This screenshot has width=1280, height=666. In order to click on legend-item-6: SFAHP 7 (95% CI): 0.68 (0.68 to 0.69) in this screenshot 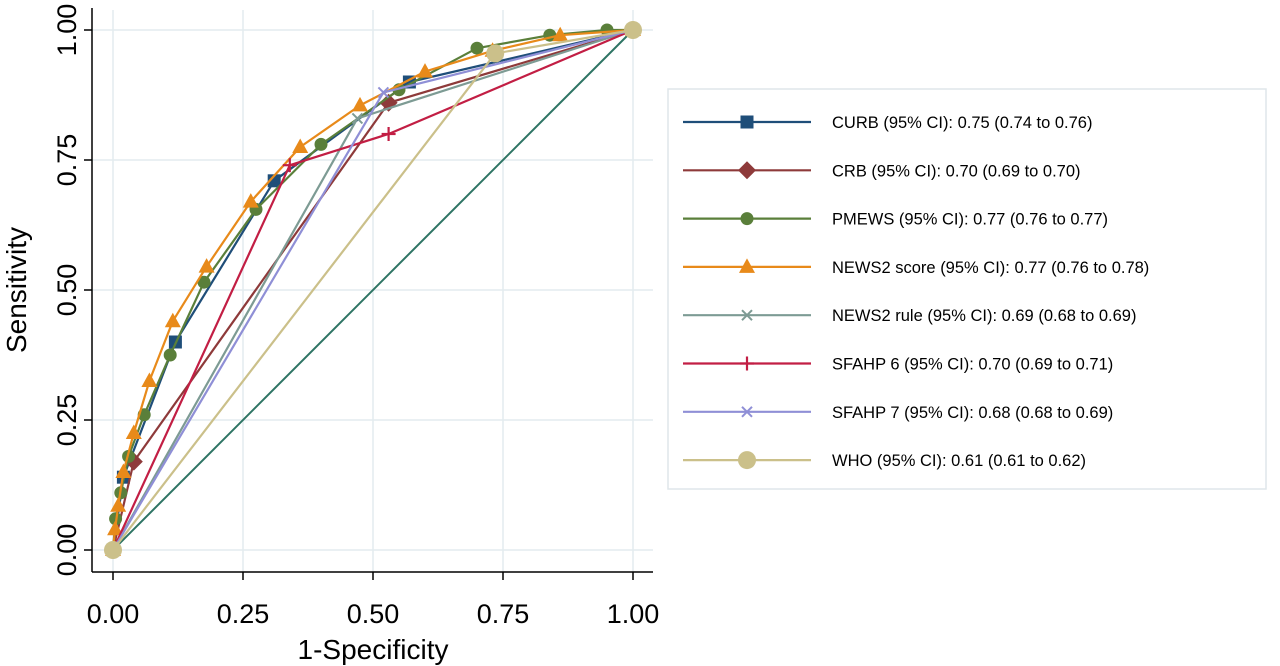, I will do `click(898, 413)`.